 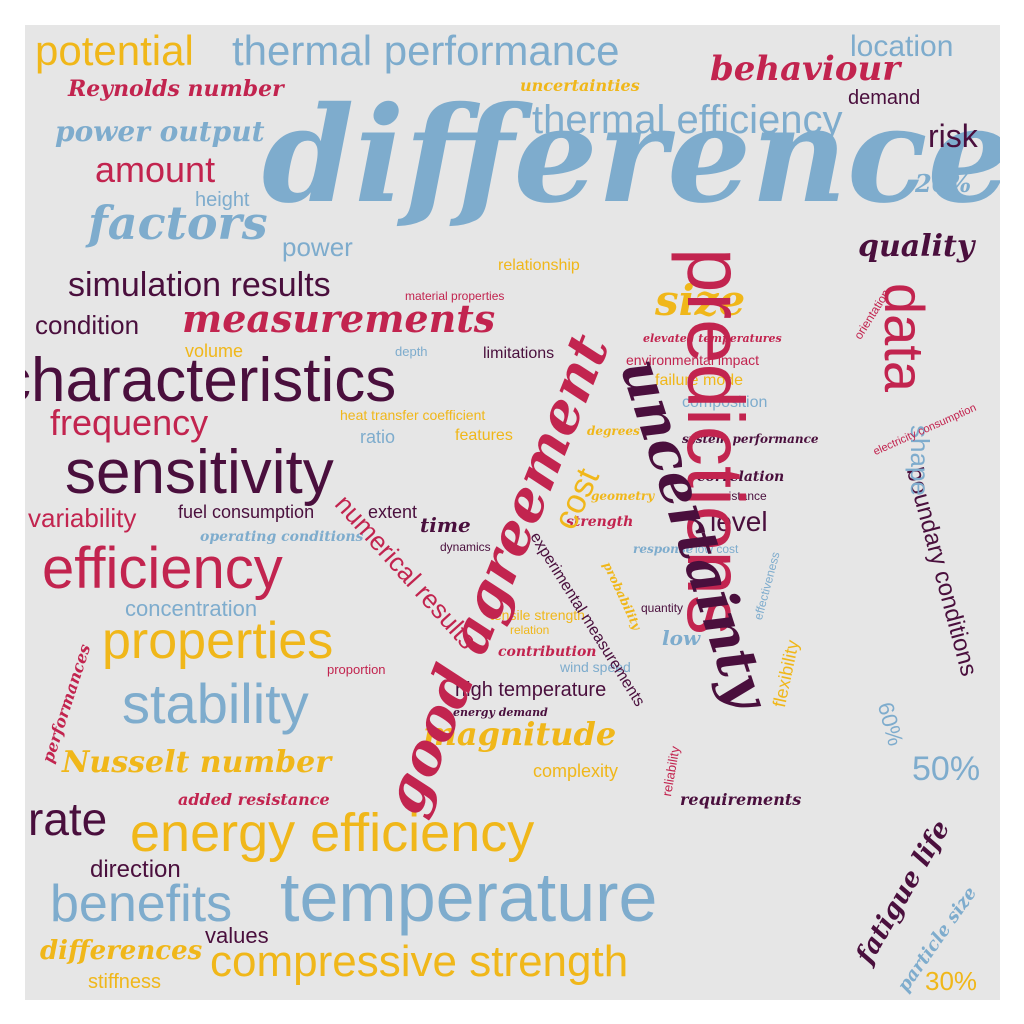 I want to click on word-added-resistance: added resistance, so click(x=254, y=799).